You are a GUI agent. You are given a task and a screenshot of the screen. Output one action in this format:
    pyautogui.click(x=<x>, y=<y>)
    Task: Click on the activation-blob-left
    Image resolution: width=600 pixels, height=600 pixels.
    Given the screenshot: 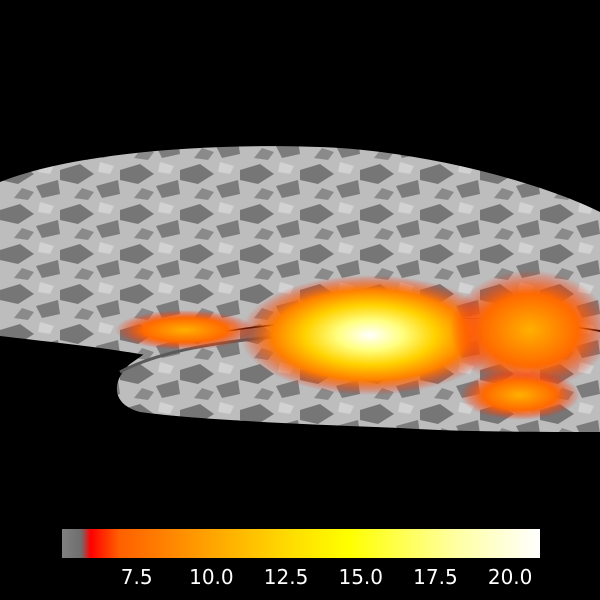 What is the action you would take?
    pyautogui.click(x=185, y=330)
    